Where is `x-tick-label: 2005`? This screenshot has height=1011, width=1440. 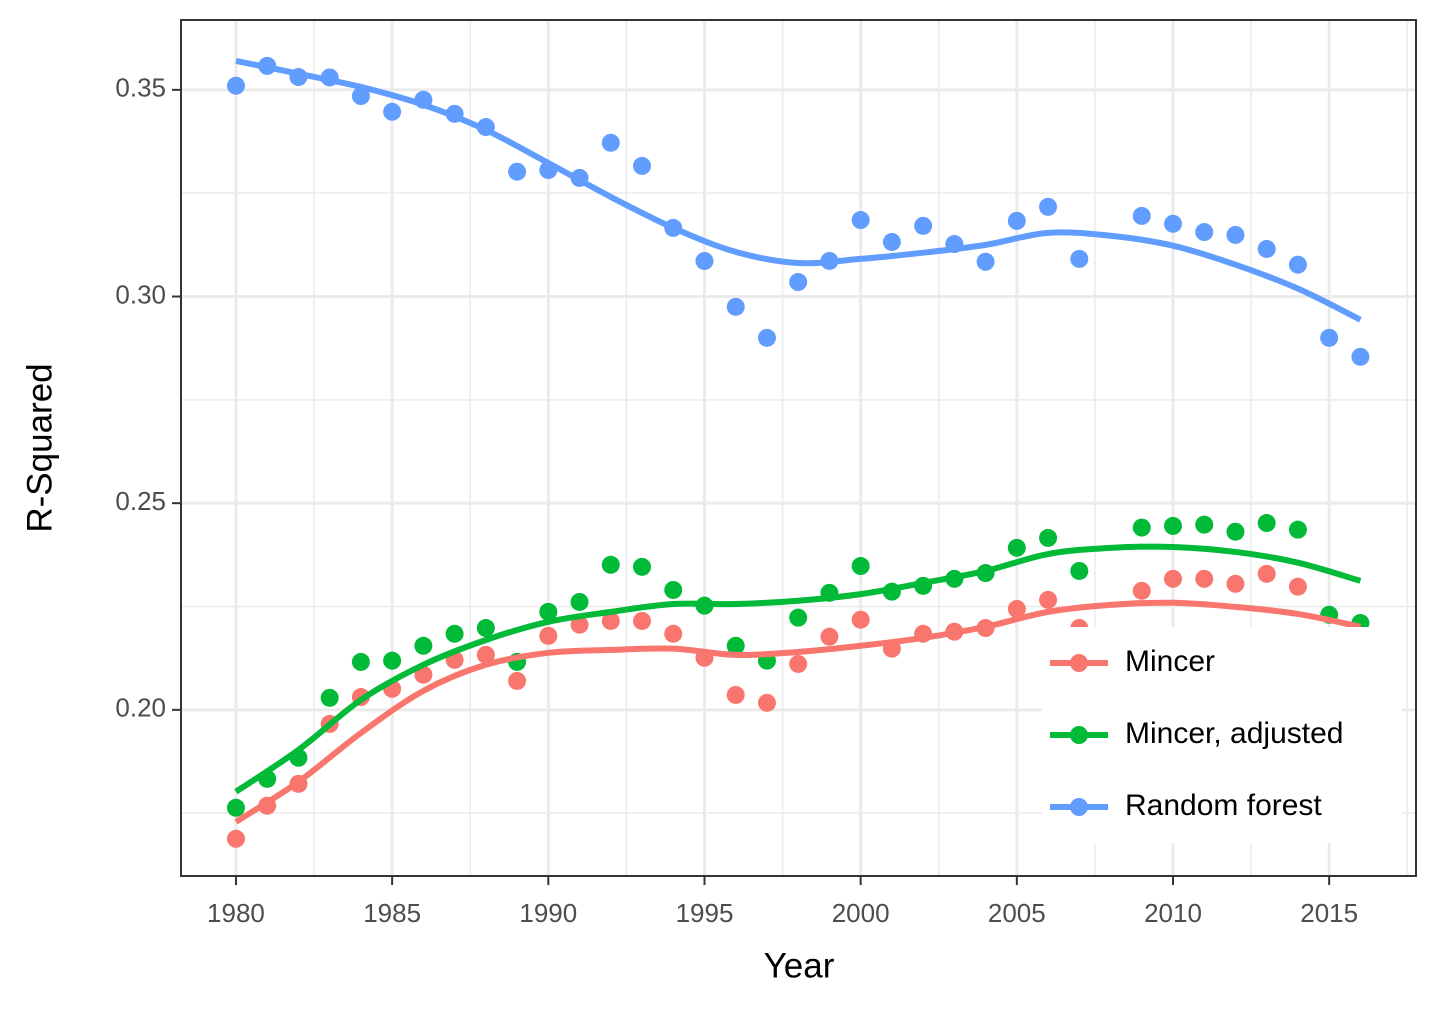
x-tick-label: 2005 is located at coordinates (1017, 913).